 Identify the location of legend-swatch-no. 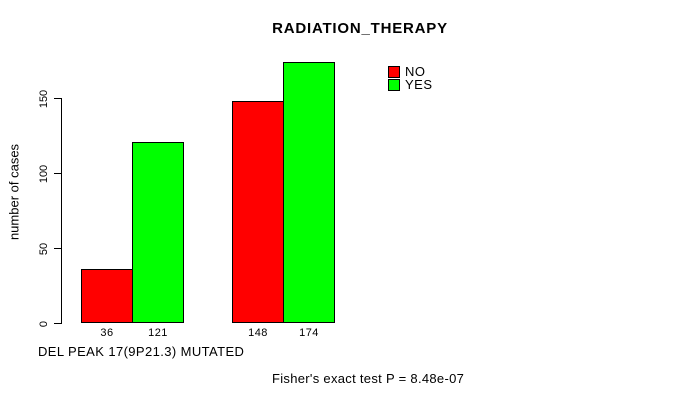
(394, 71).